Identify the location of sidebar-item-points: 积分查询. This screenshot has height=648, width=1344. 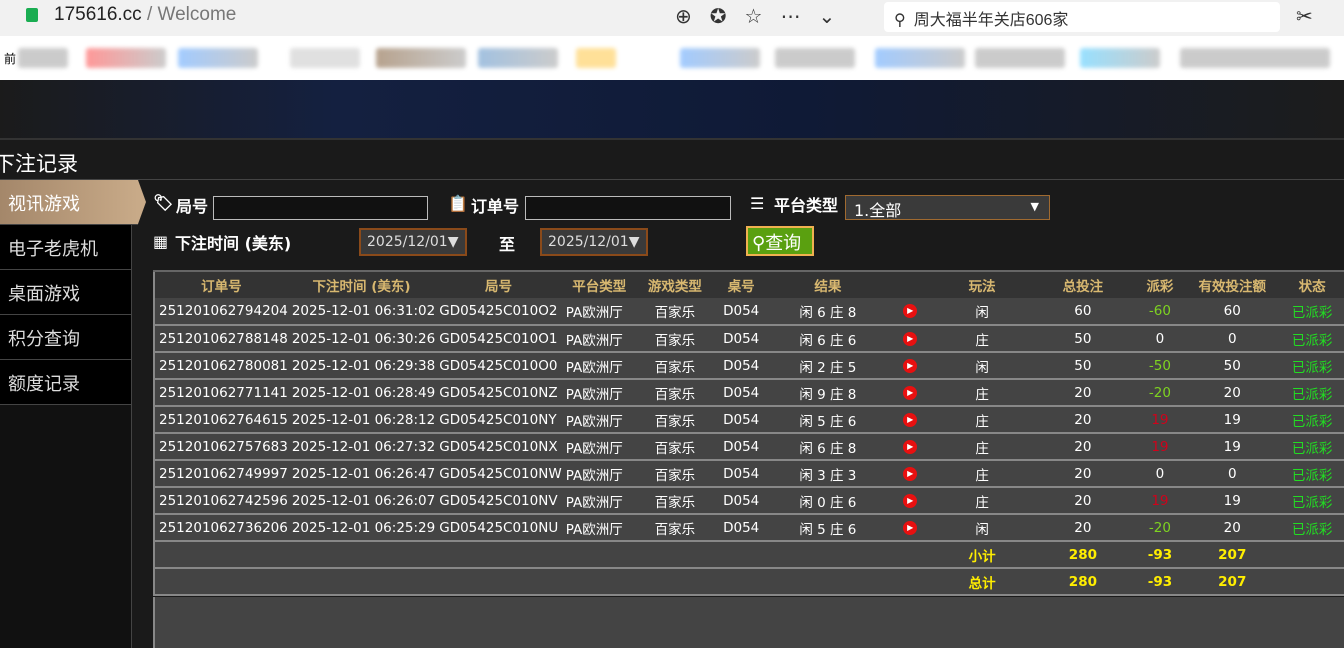
(65, 337).